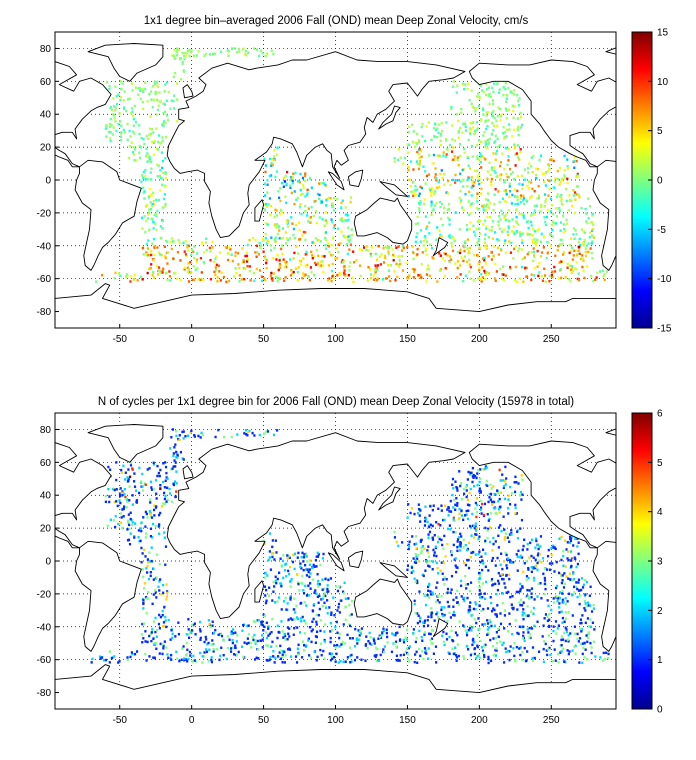  Describe the element at coordinates (336, 562) in the screenshot. I see `coastline-sumatra` at that location.